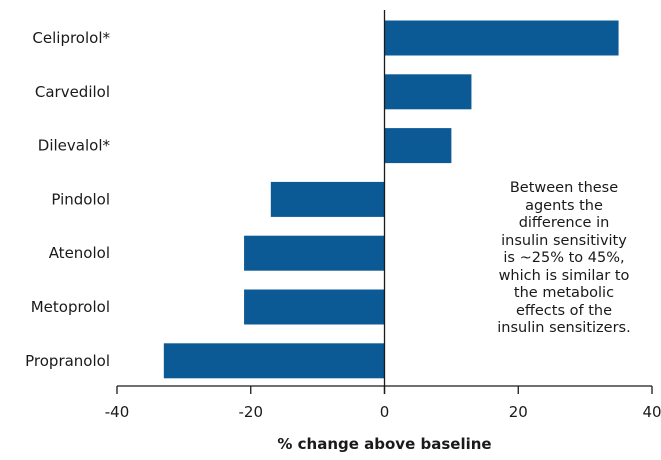  I want to click on bar-carvedilol, so click(428, 92).